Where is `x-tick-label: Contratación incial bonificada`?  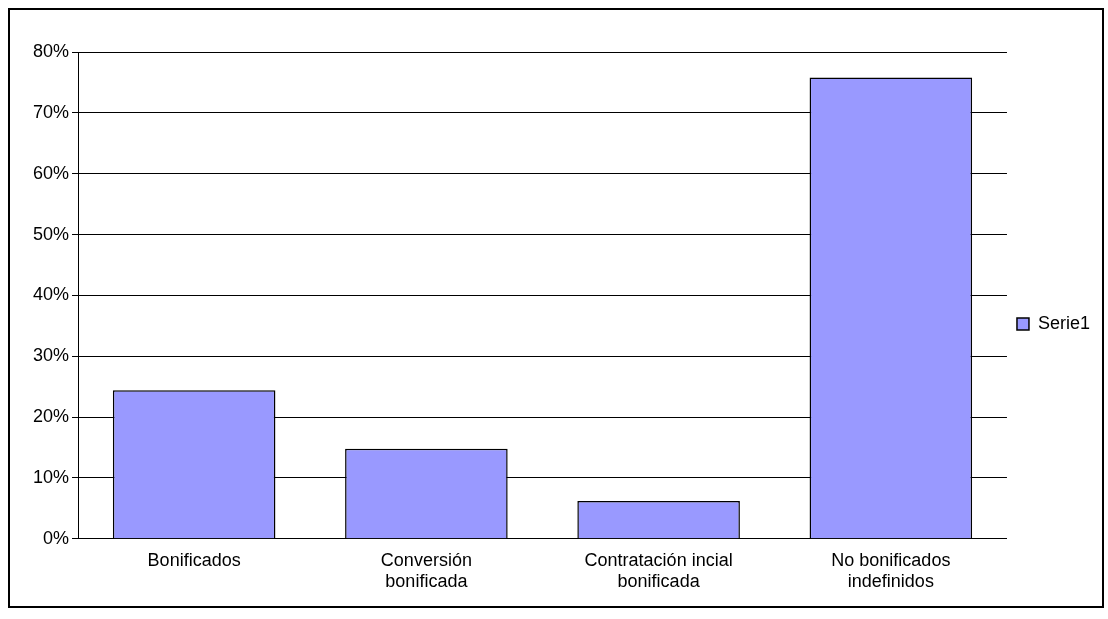
x-tick-label: Contratación incial bonificada is located at coordinates (658, 570).